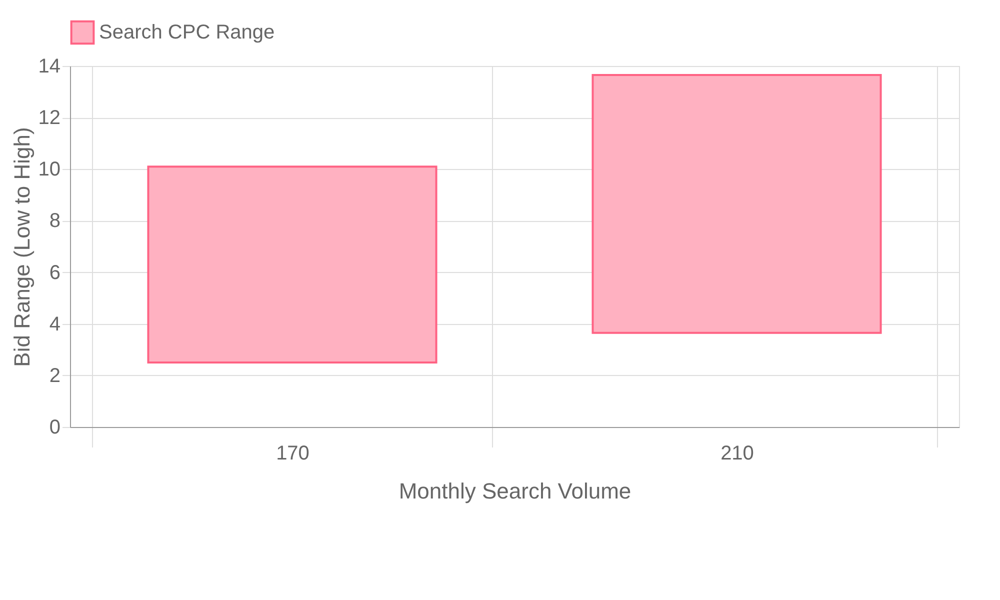  Describe the element at coordinates (21, 247) in the screenshot. I see `y-axis-title: Bid Range (Low to High)` at that location.